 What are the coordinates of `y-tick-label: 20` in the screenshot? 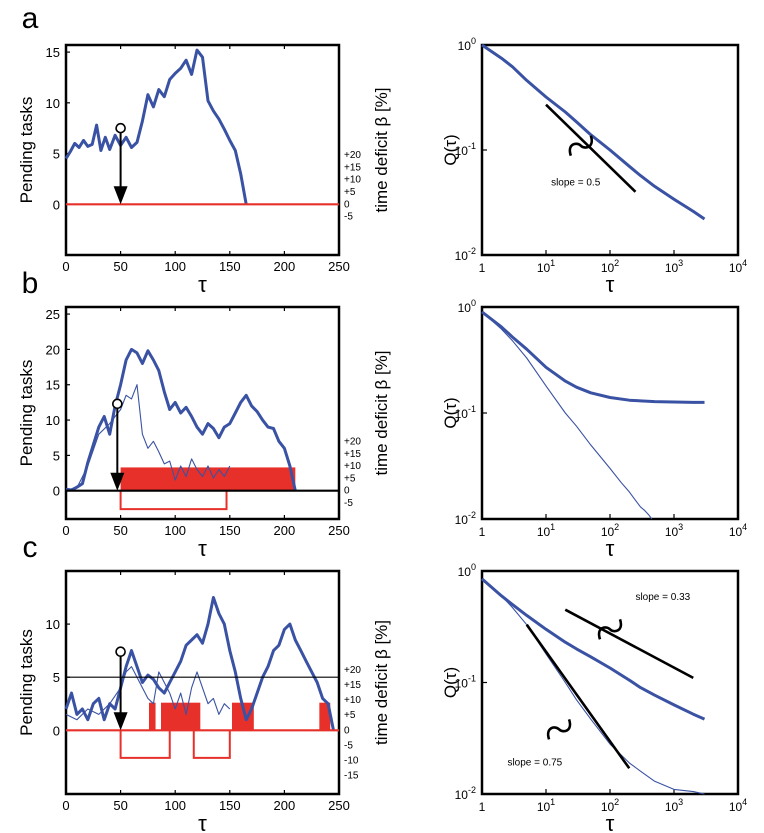 It's located at (53, 349).